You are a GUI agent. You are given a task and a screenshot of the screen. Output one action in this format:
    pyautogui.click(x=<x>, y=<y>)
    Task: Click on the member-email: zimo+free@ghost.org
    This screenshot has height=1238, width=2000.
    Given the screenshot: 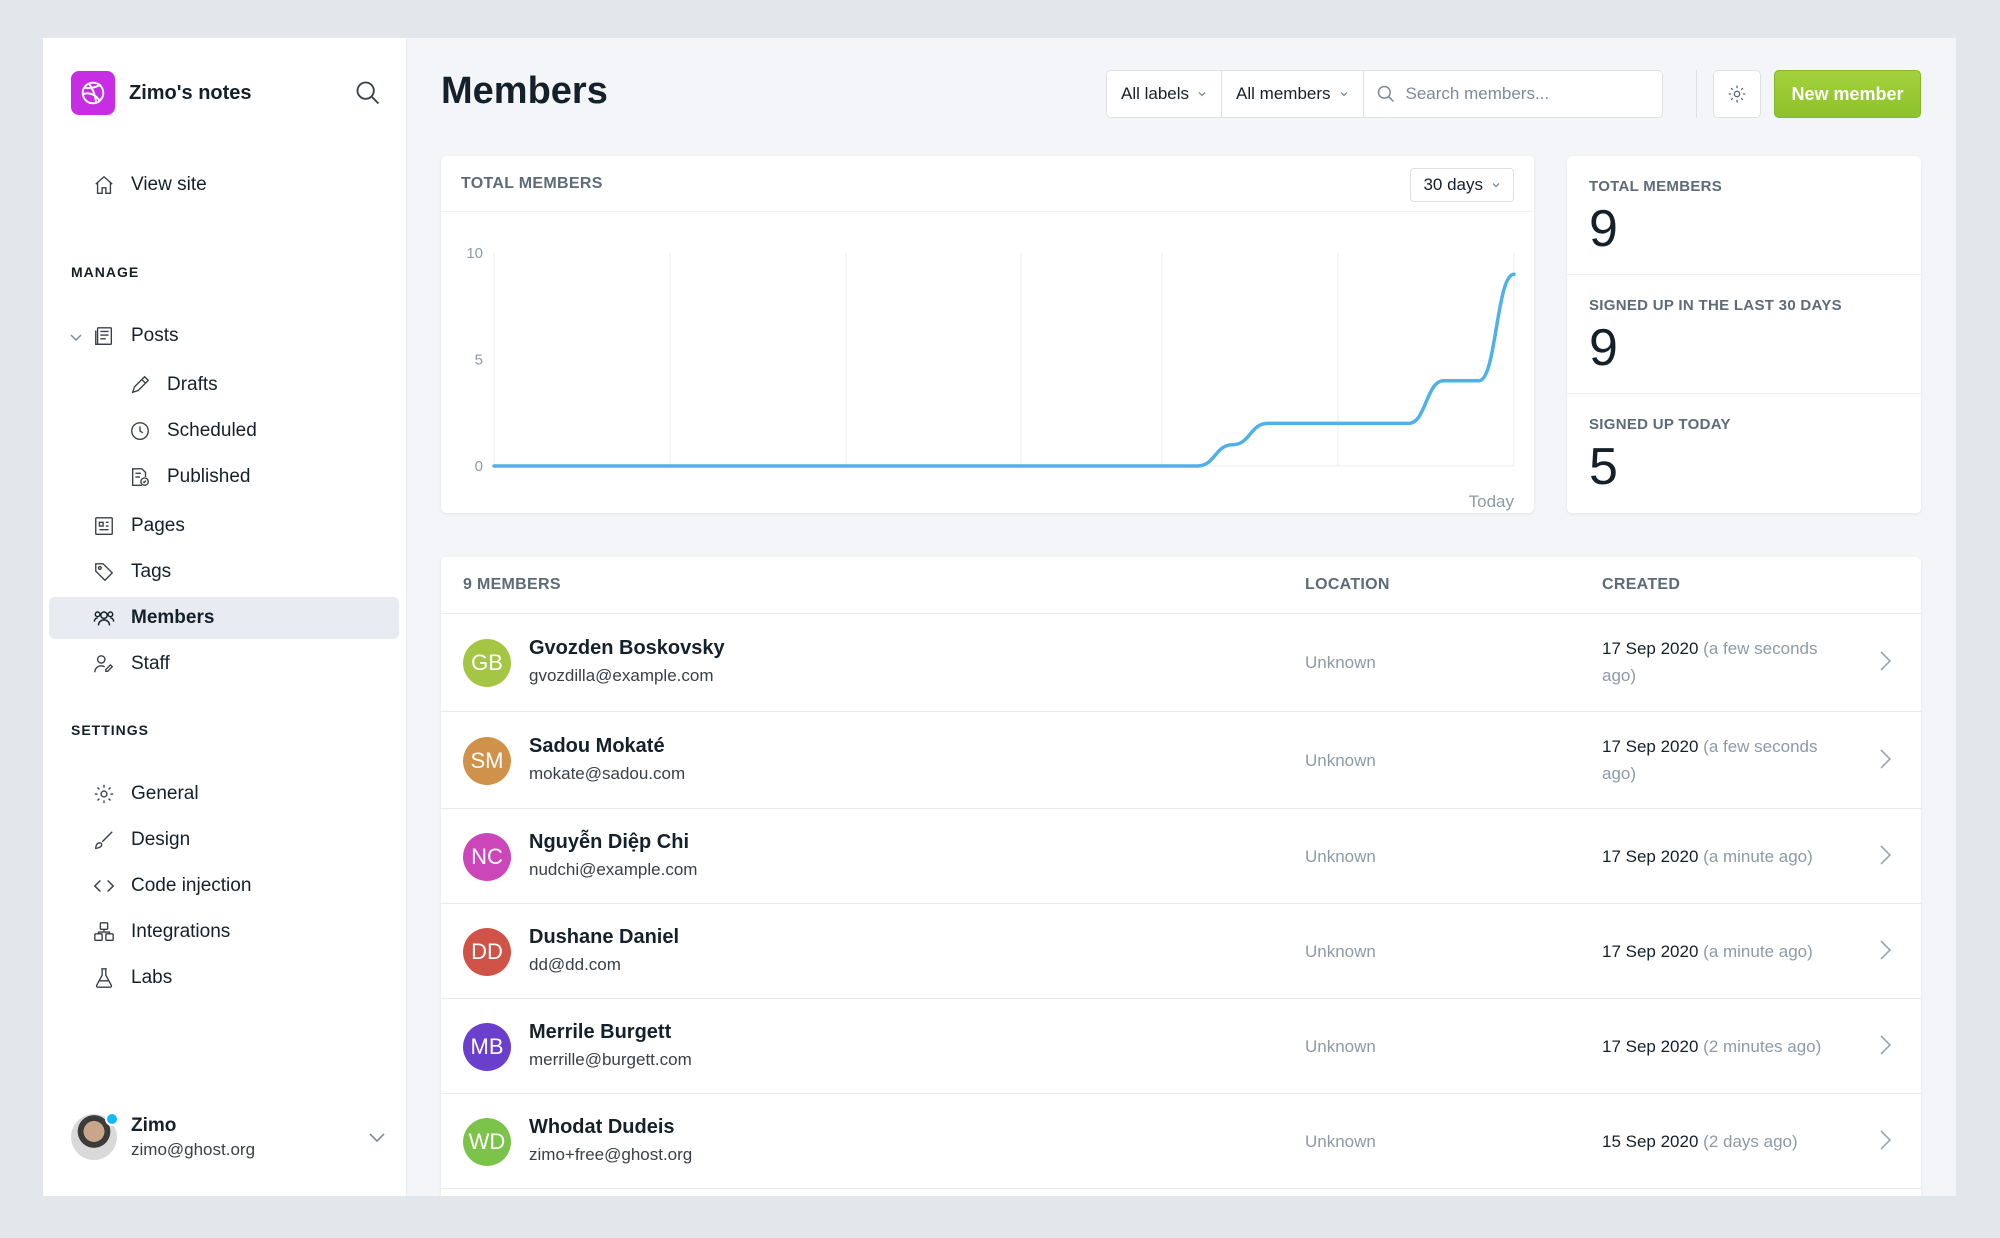 What is the action you would take?
    pyautogui.click(x=611, y=1154)
    